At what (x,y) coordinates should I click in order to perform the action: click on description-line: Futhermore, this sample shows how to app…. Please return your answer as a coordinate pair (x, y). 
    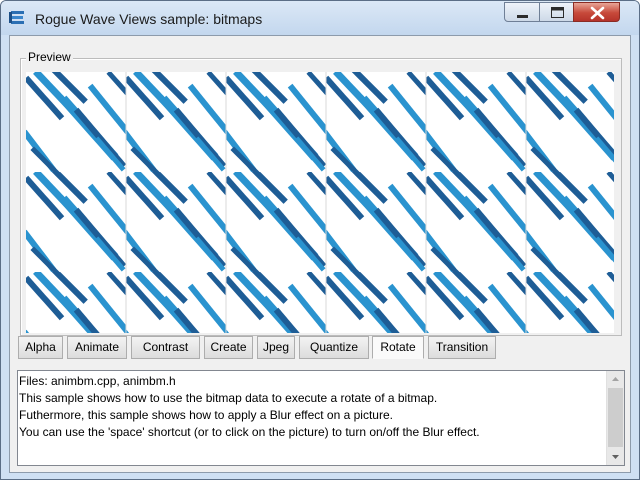
    Looking at the image, I should click on (206, 415).